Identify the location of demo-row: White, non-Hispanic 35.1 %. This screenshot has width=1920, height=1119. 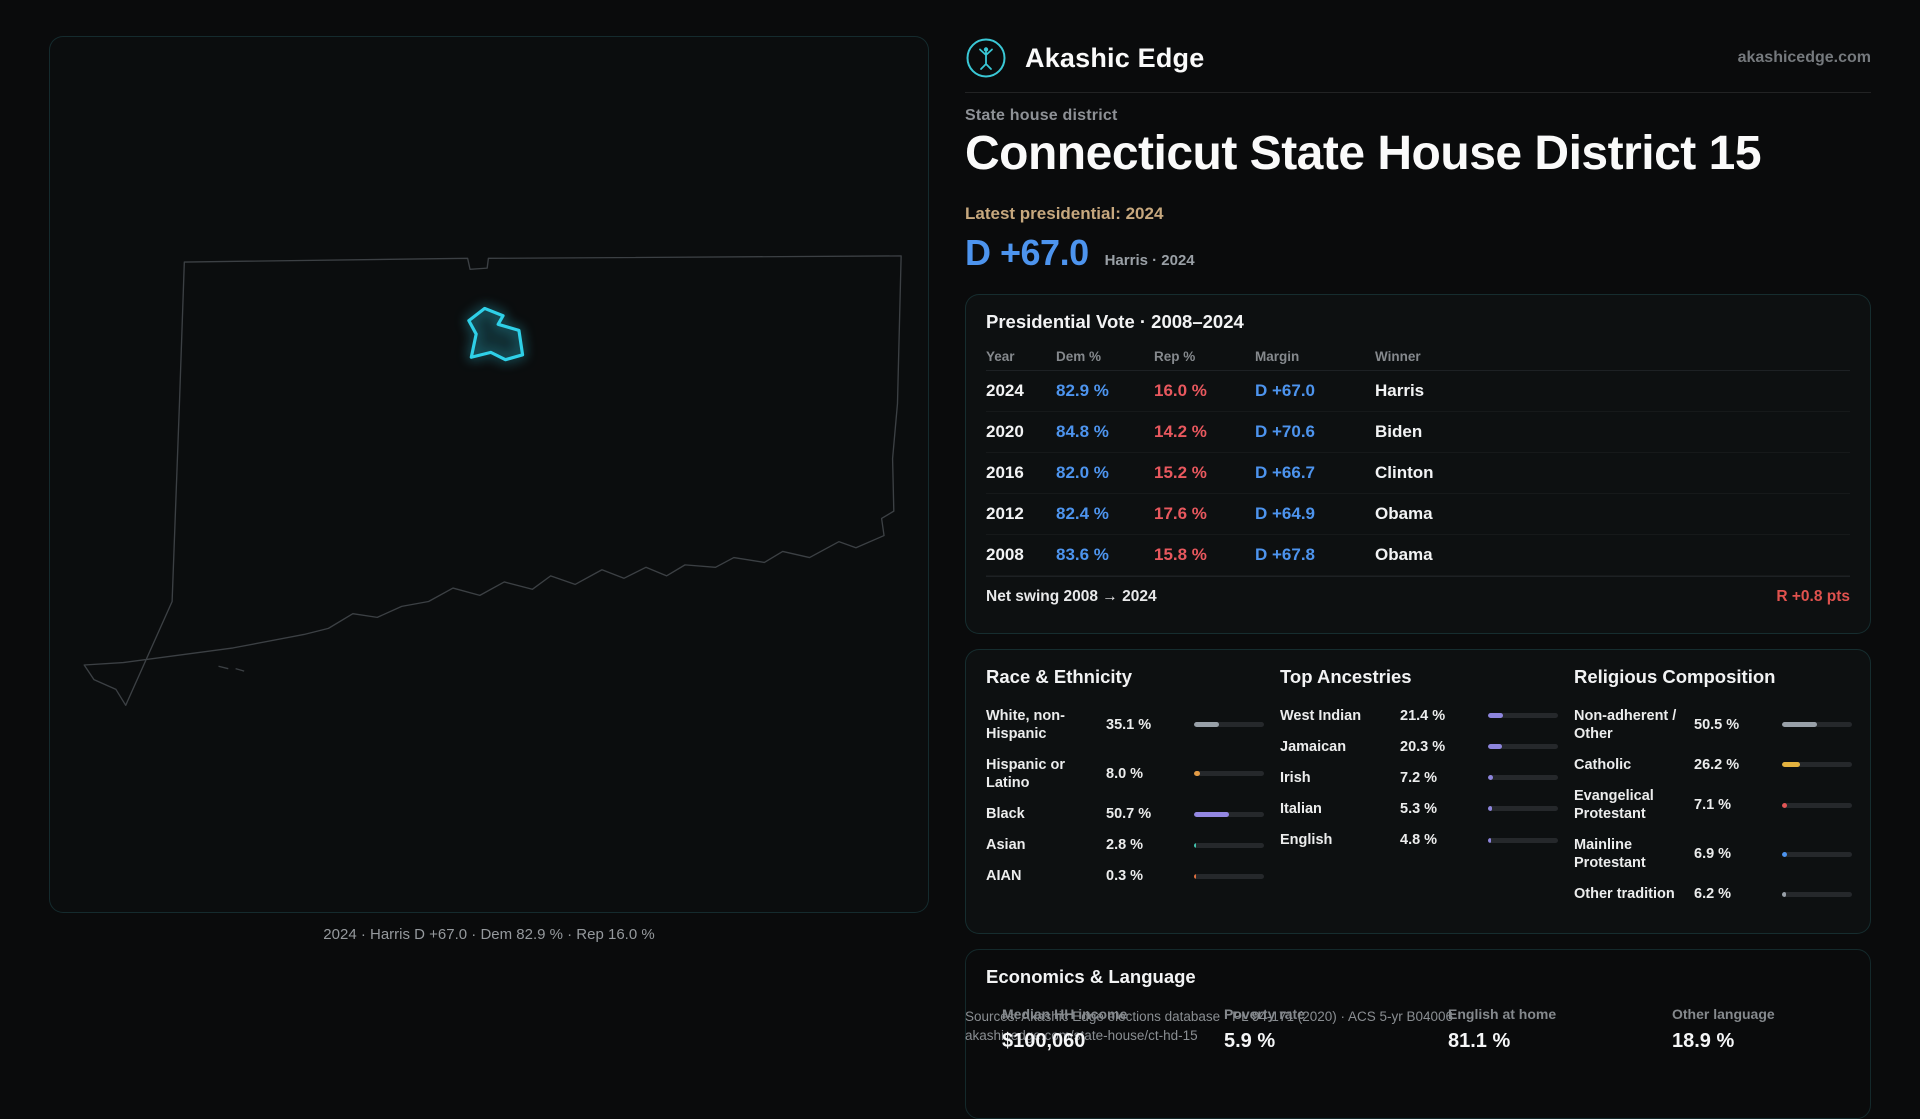
(1125, 724).